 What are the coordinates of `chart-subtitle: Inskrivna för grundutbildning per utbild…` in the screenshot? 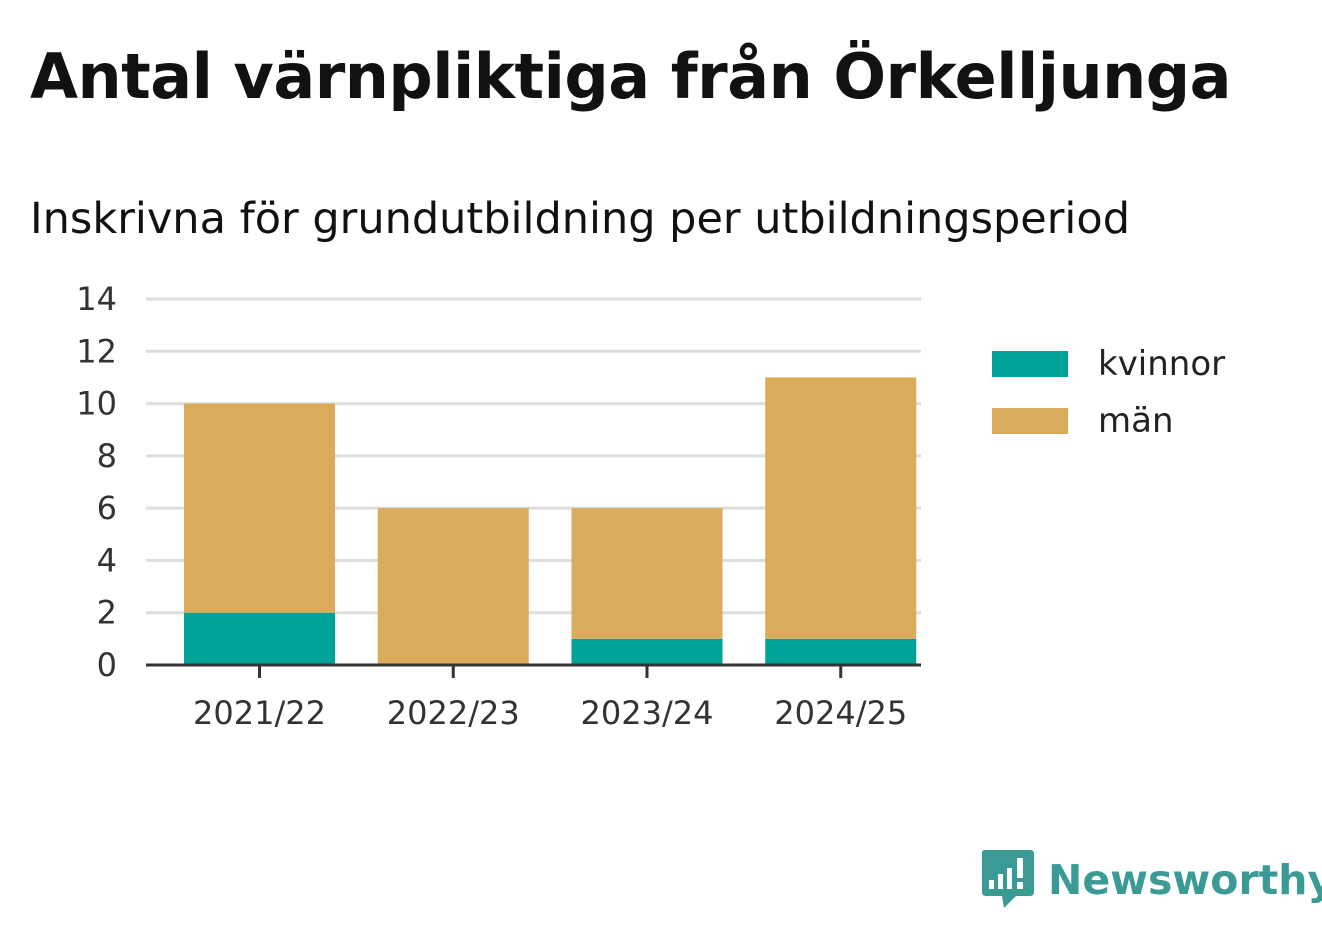 It's located at (580, 219).